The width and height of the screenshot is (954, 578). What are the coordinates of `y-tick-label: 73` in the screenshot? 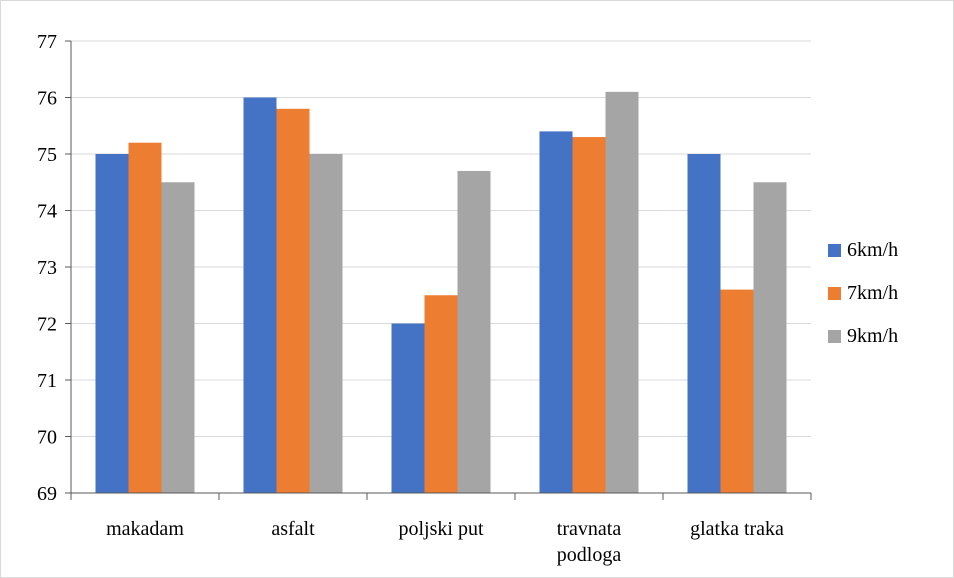 It's located at (47, 268).